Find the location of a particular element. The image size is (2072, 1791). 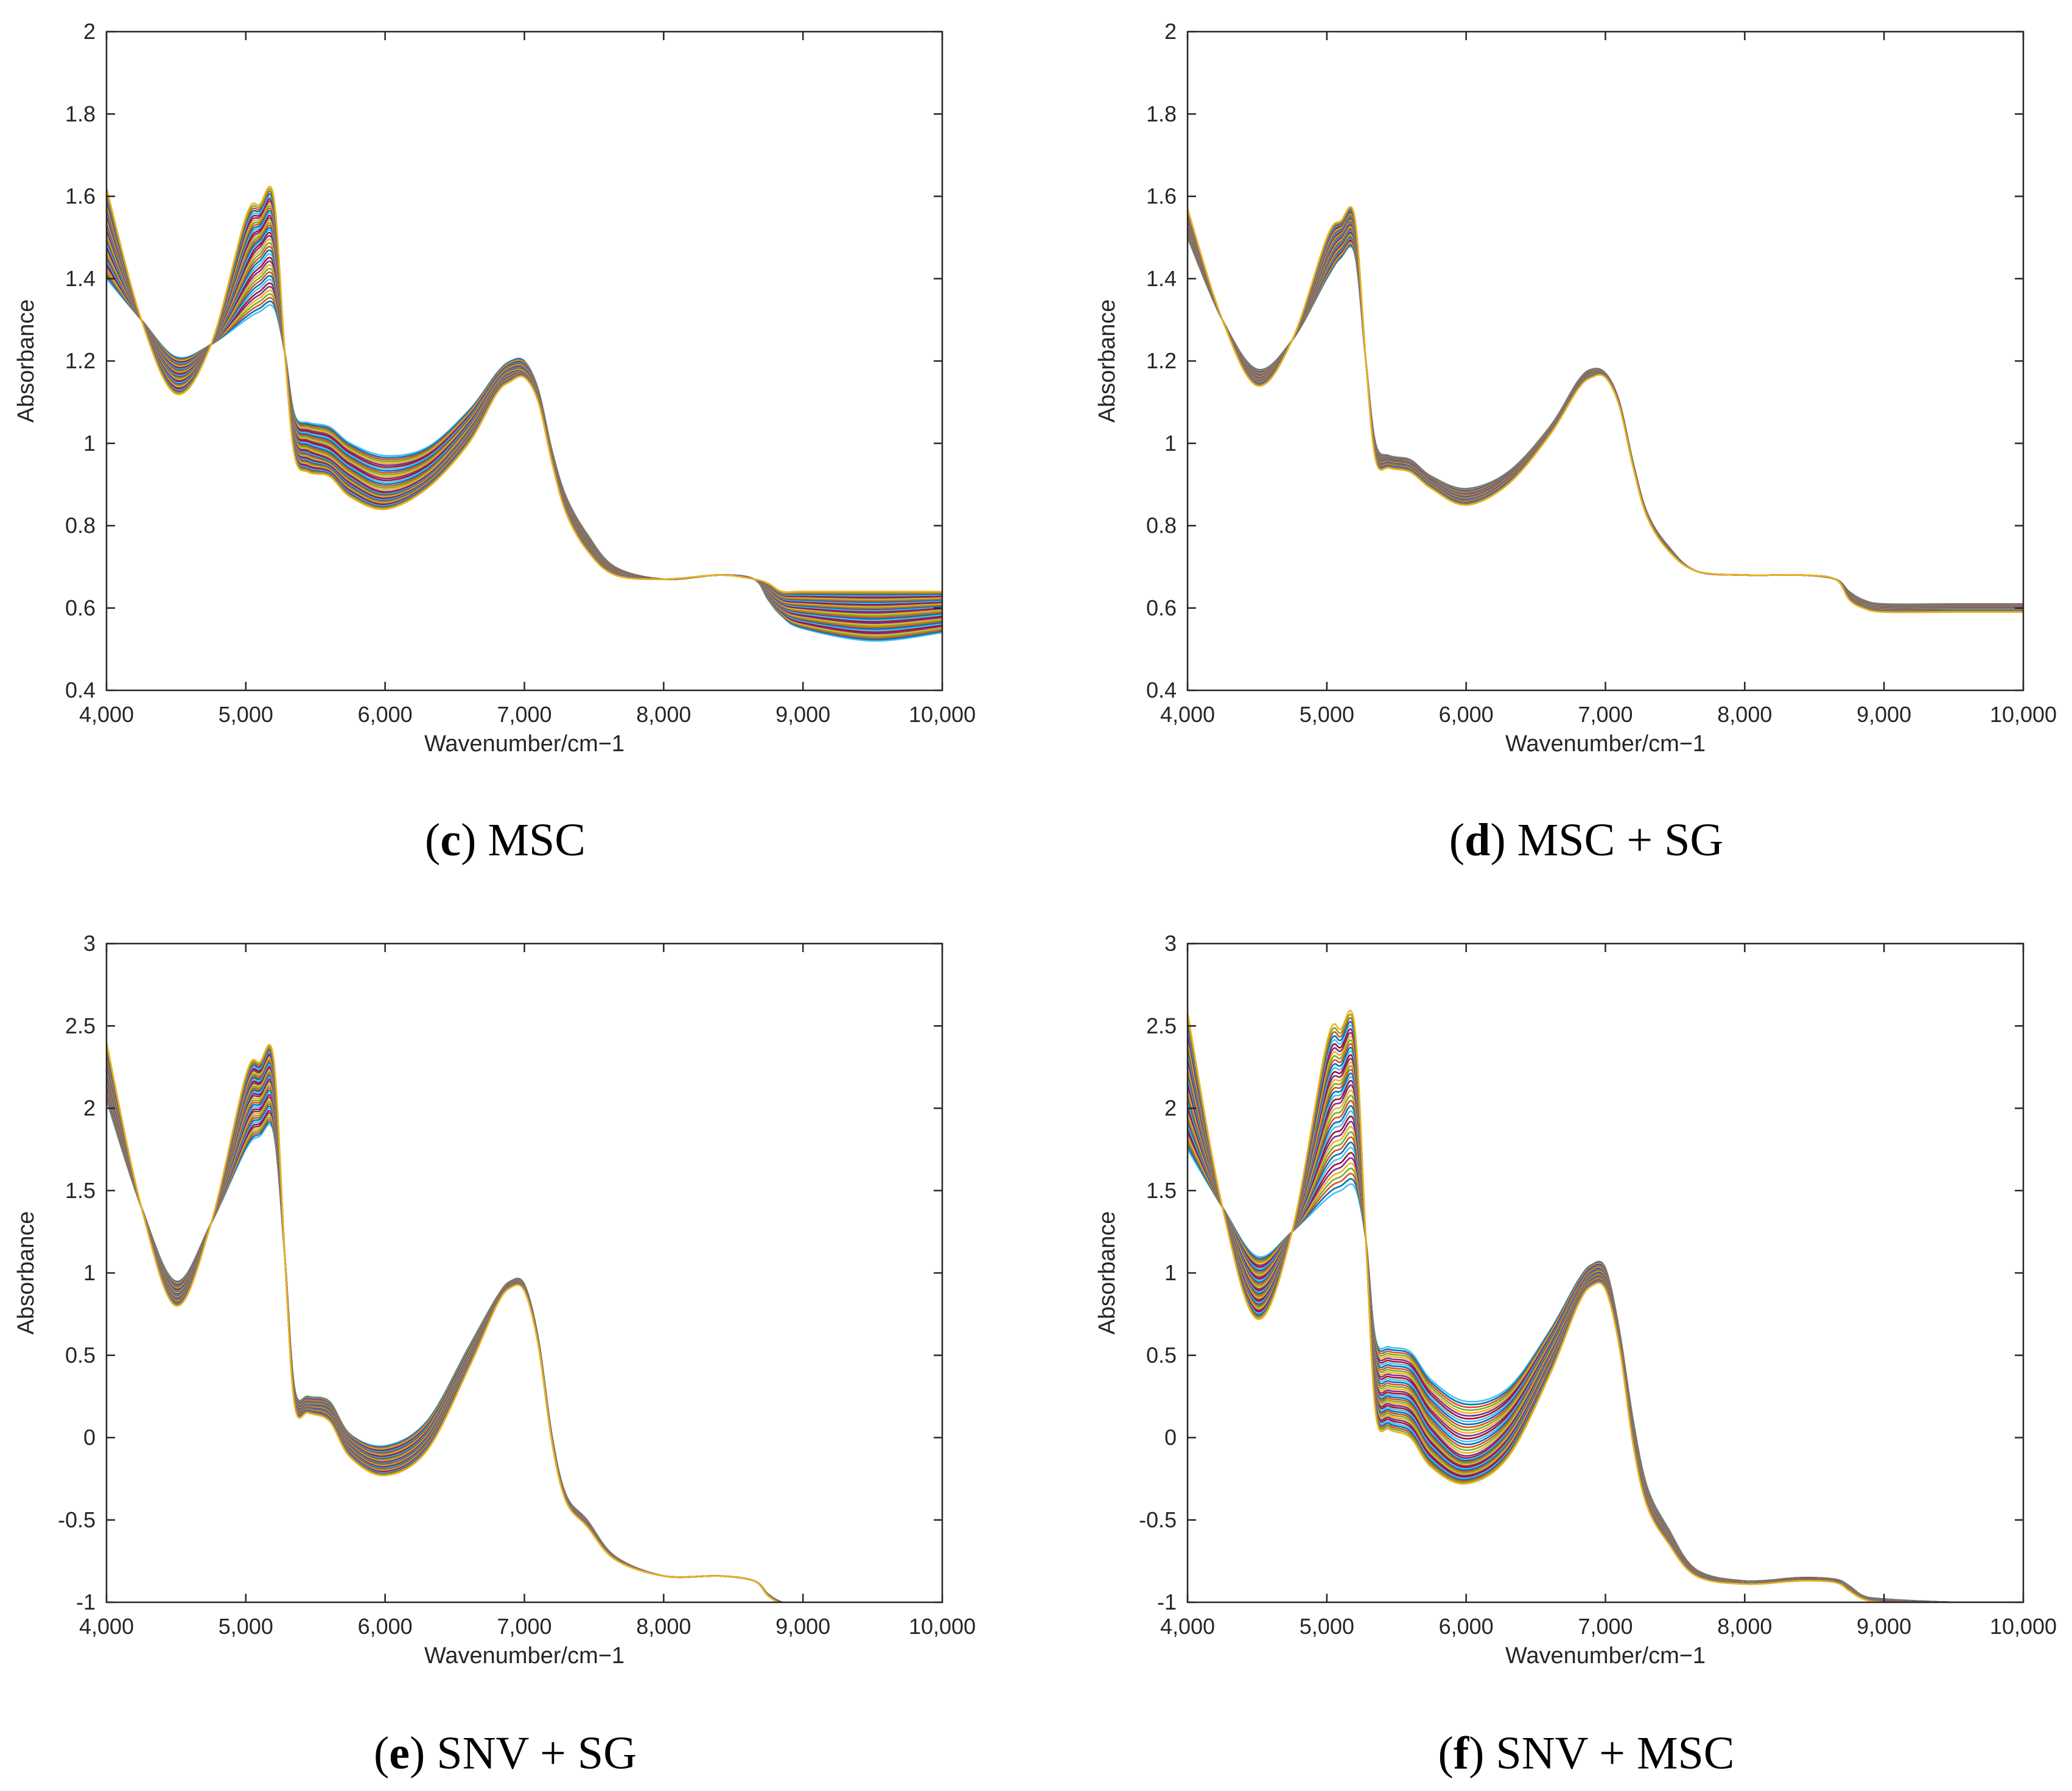

caption-letter: c is located at coordinates (450, 840).